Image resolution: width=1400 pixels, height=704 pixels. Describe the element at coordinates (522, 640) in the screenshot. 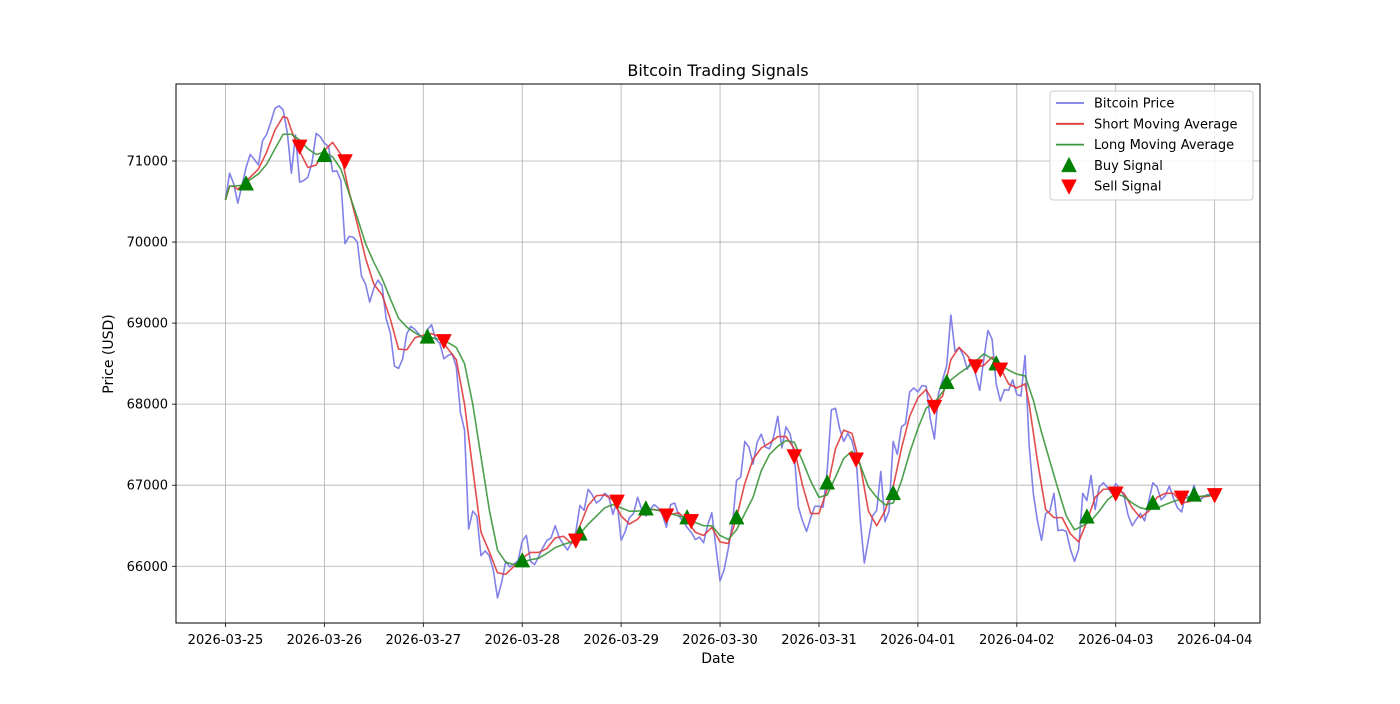

I see `x-tick-label: 2026-03-28` at that location.